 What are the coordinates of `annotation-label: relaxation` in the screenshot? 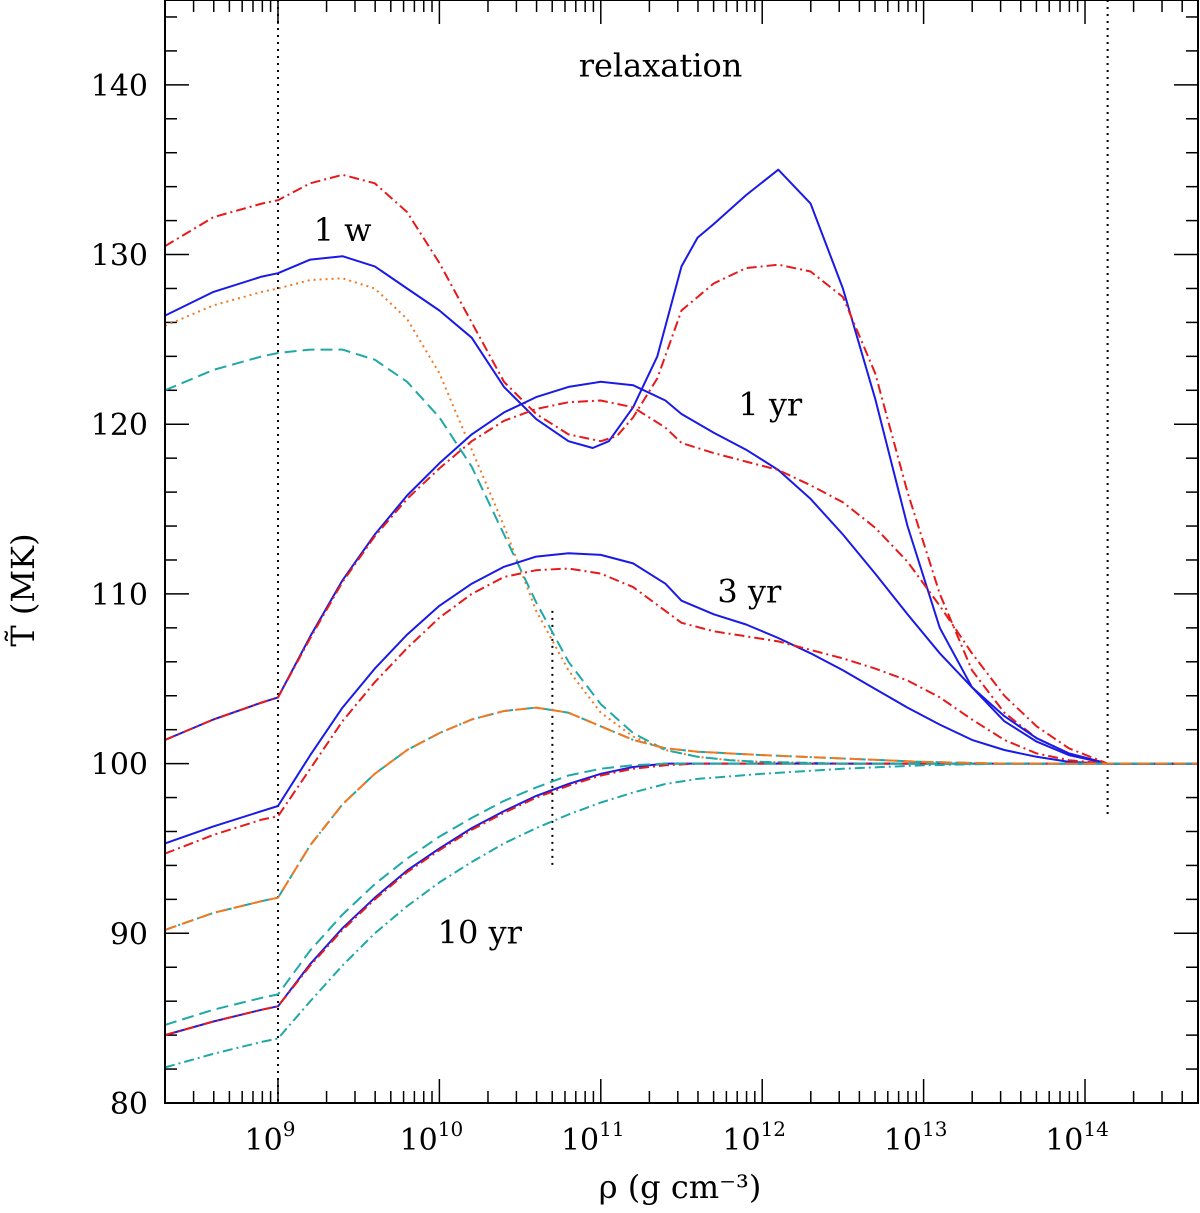 It's located at (661, 65).